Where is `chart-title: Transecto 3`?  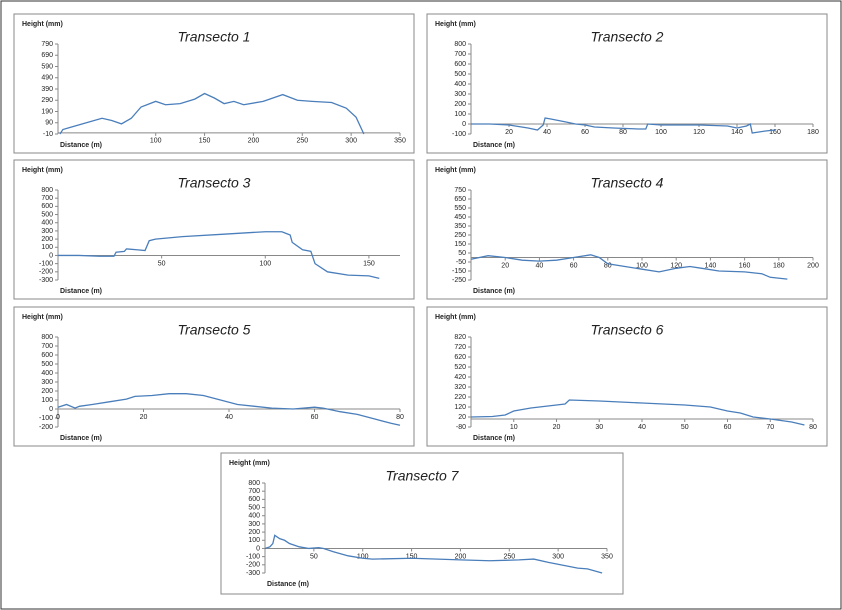 chart-title: Transecto 3 is located at coordinates (214, 183).